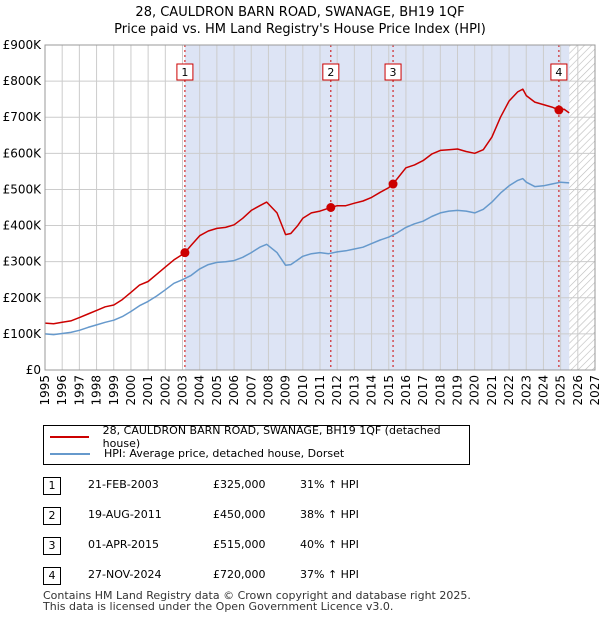 Image resolution: width=600 pixels, height=620 pixels. I want to click on x-tick-label: 2025, so click(561, 390).